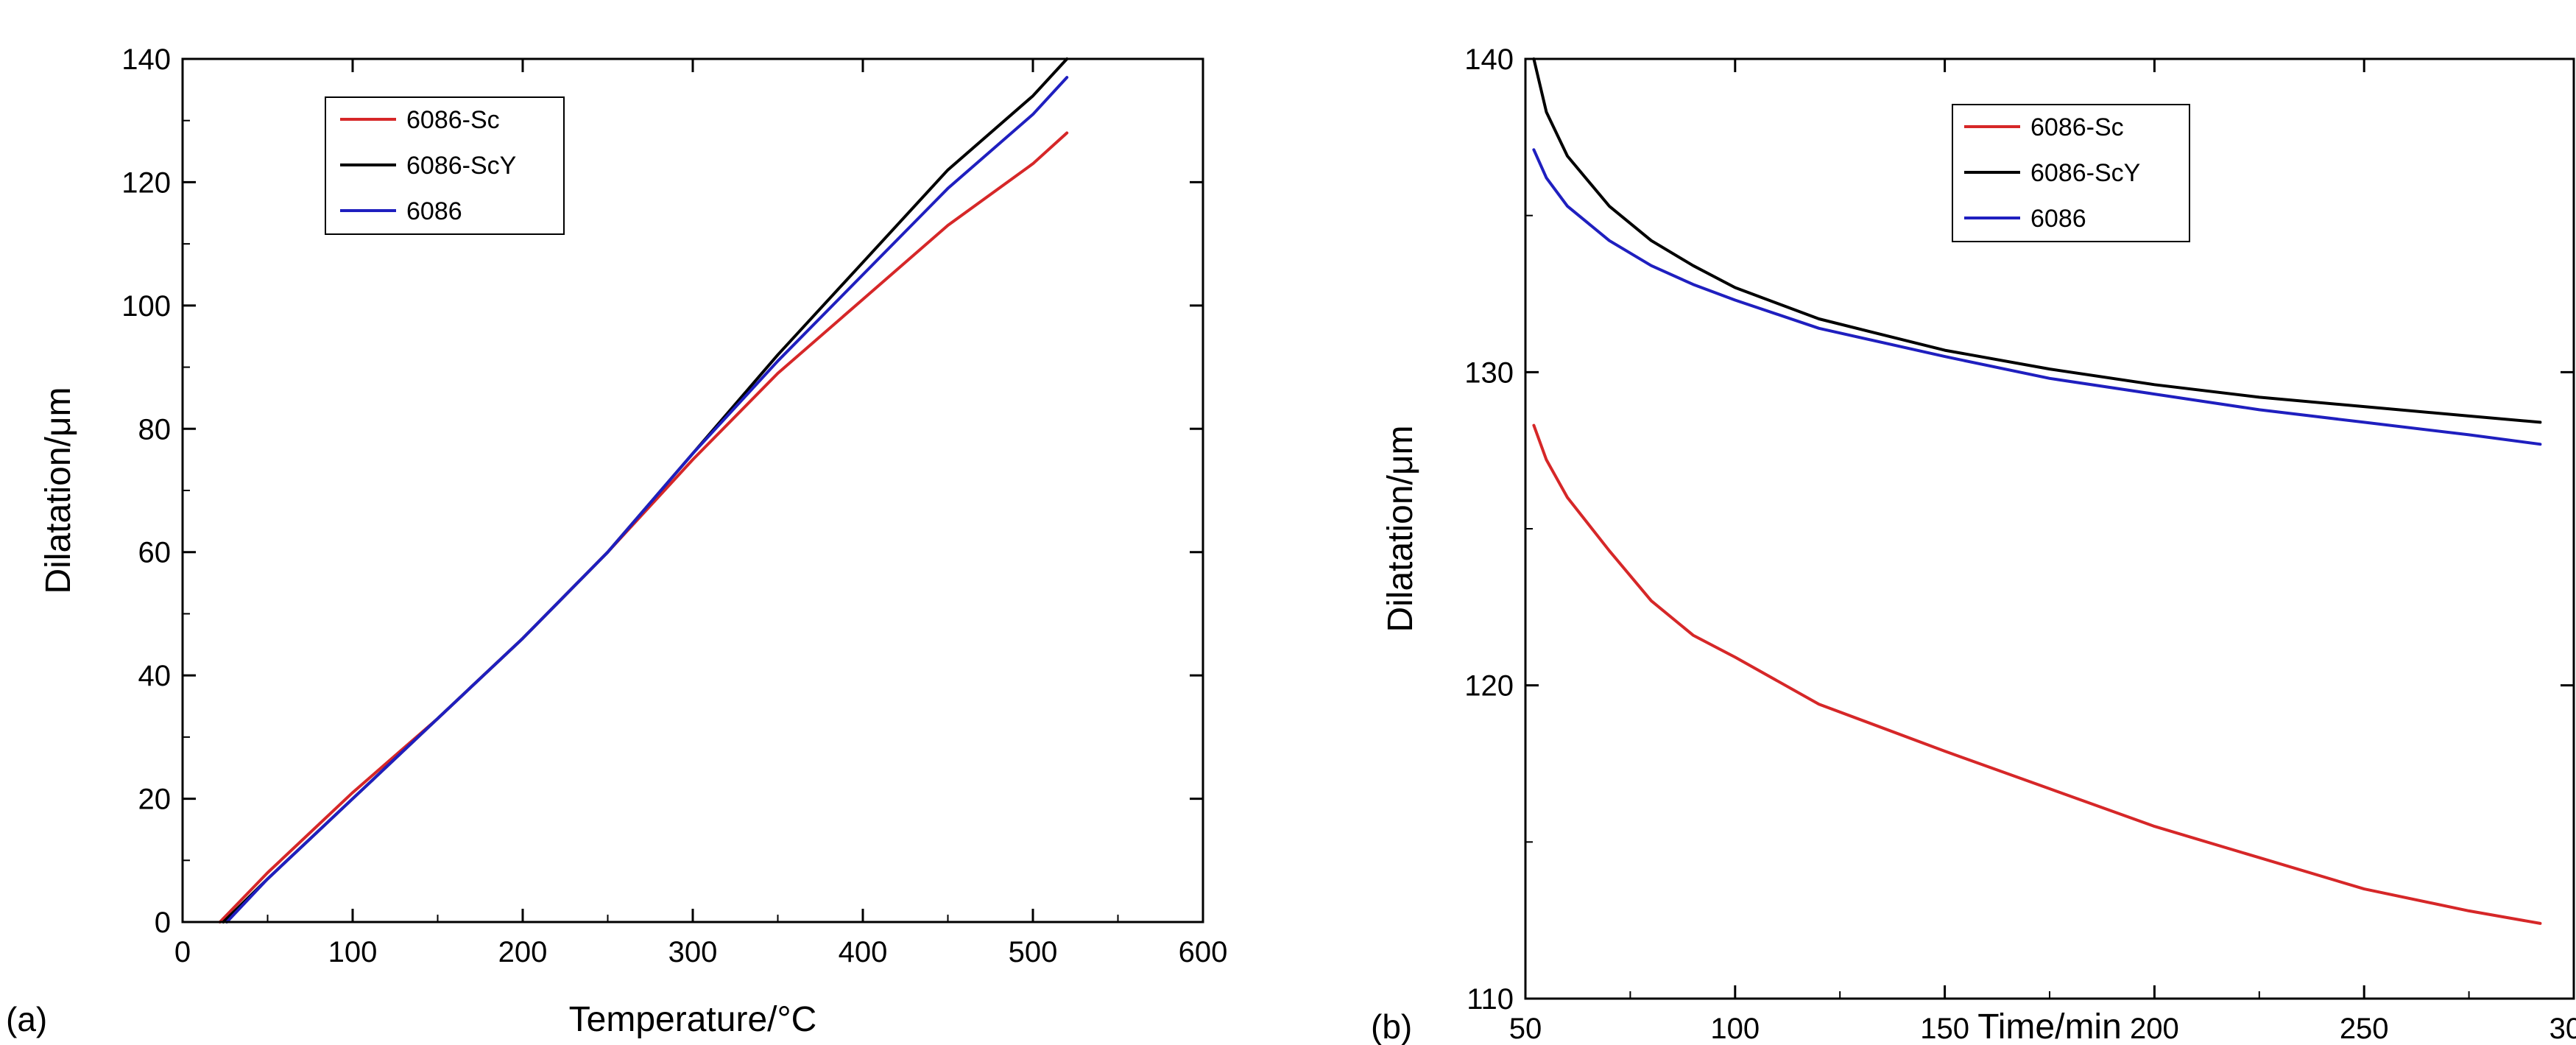 The width and height of the screenshot is (2576, 1045). What do you see at coordinates (26, 1019) in the screenshot?
I see `panel-a-label: (a)` at bounding box center [26, 1019].